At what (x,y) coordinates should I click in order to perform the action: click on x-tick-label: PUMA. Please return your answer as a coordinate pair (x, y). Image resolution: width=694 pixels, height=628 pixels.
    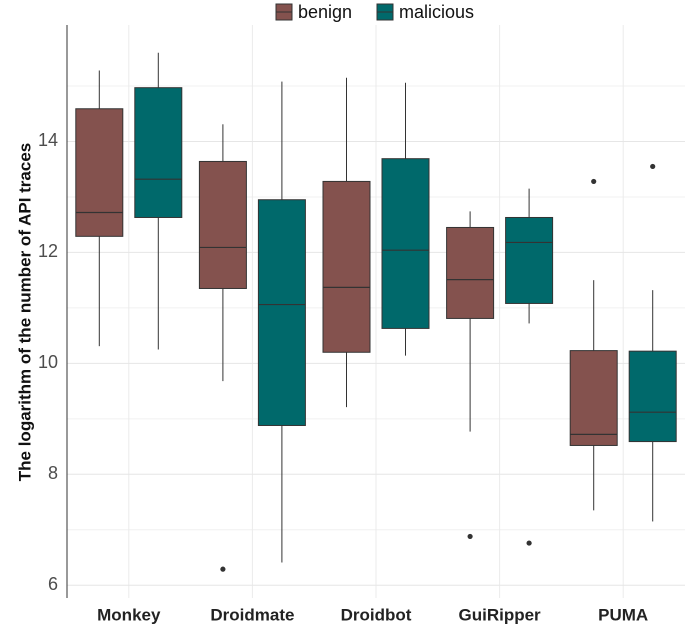
    Looking at the image, I should click on (623, 614).